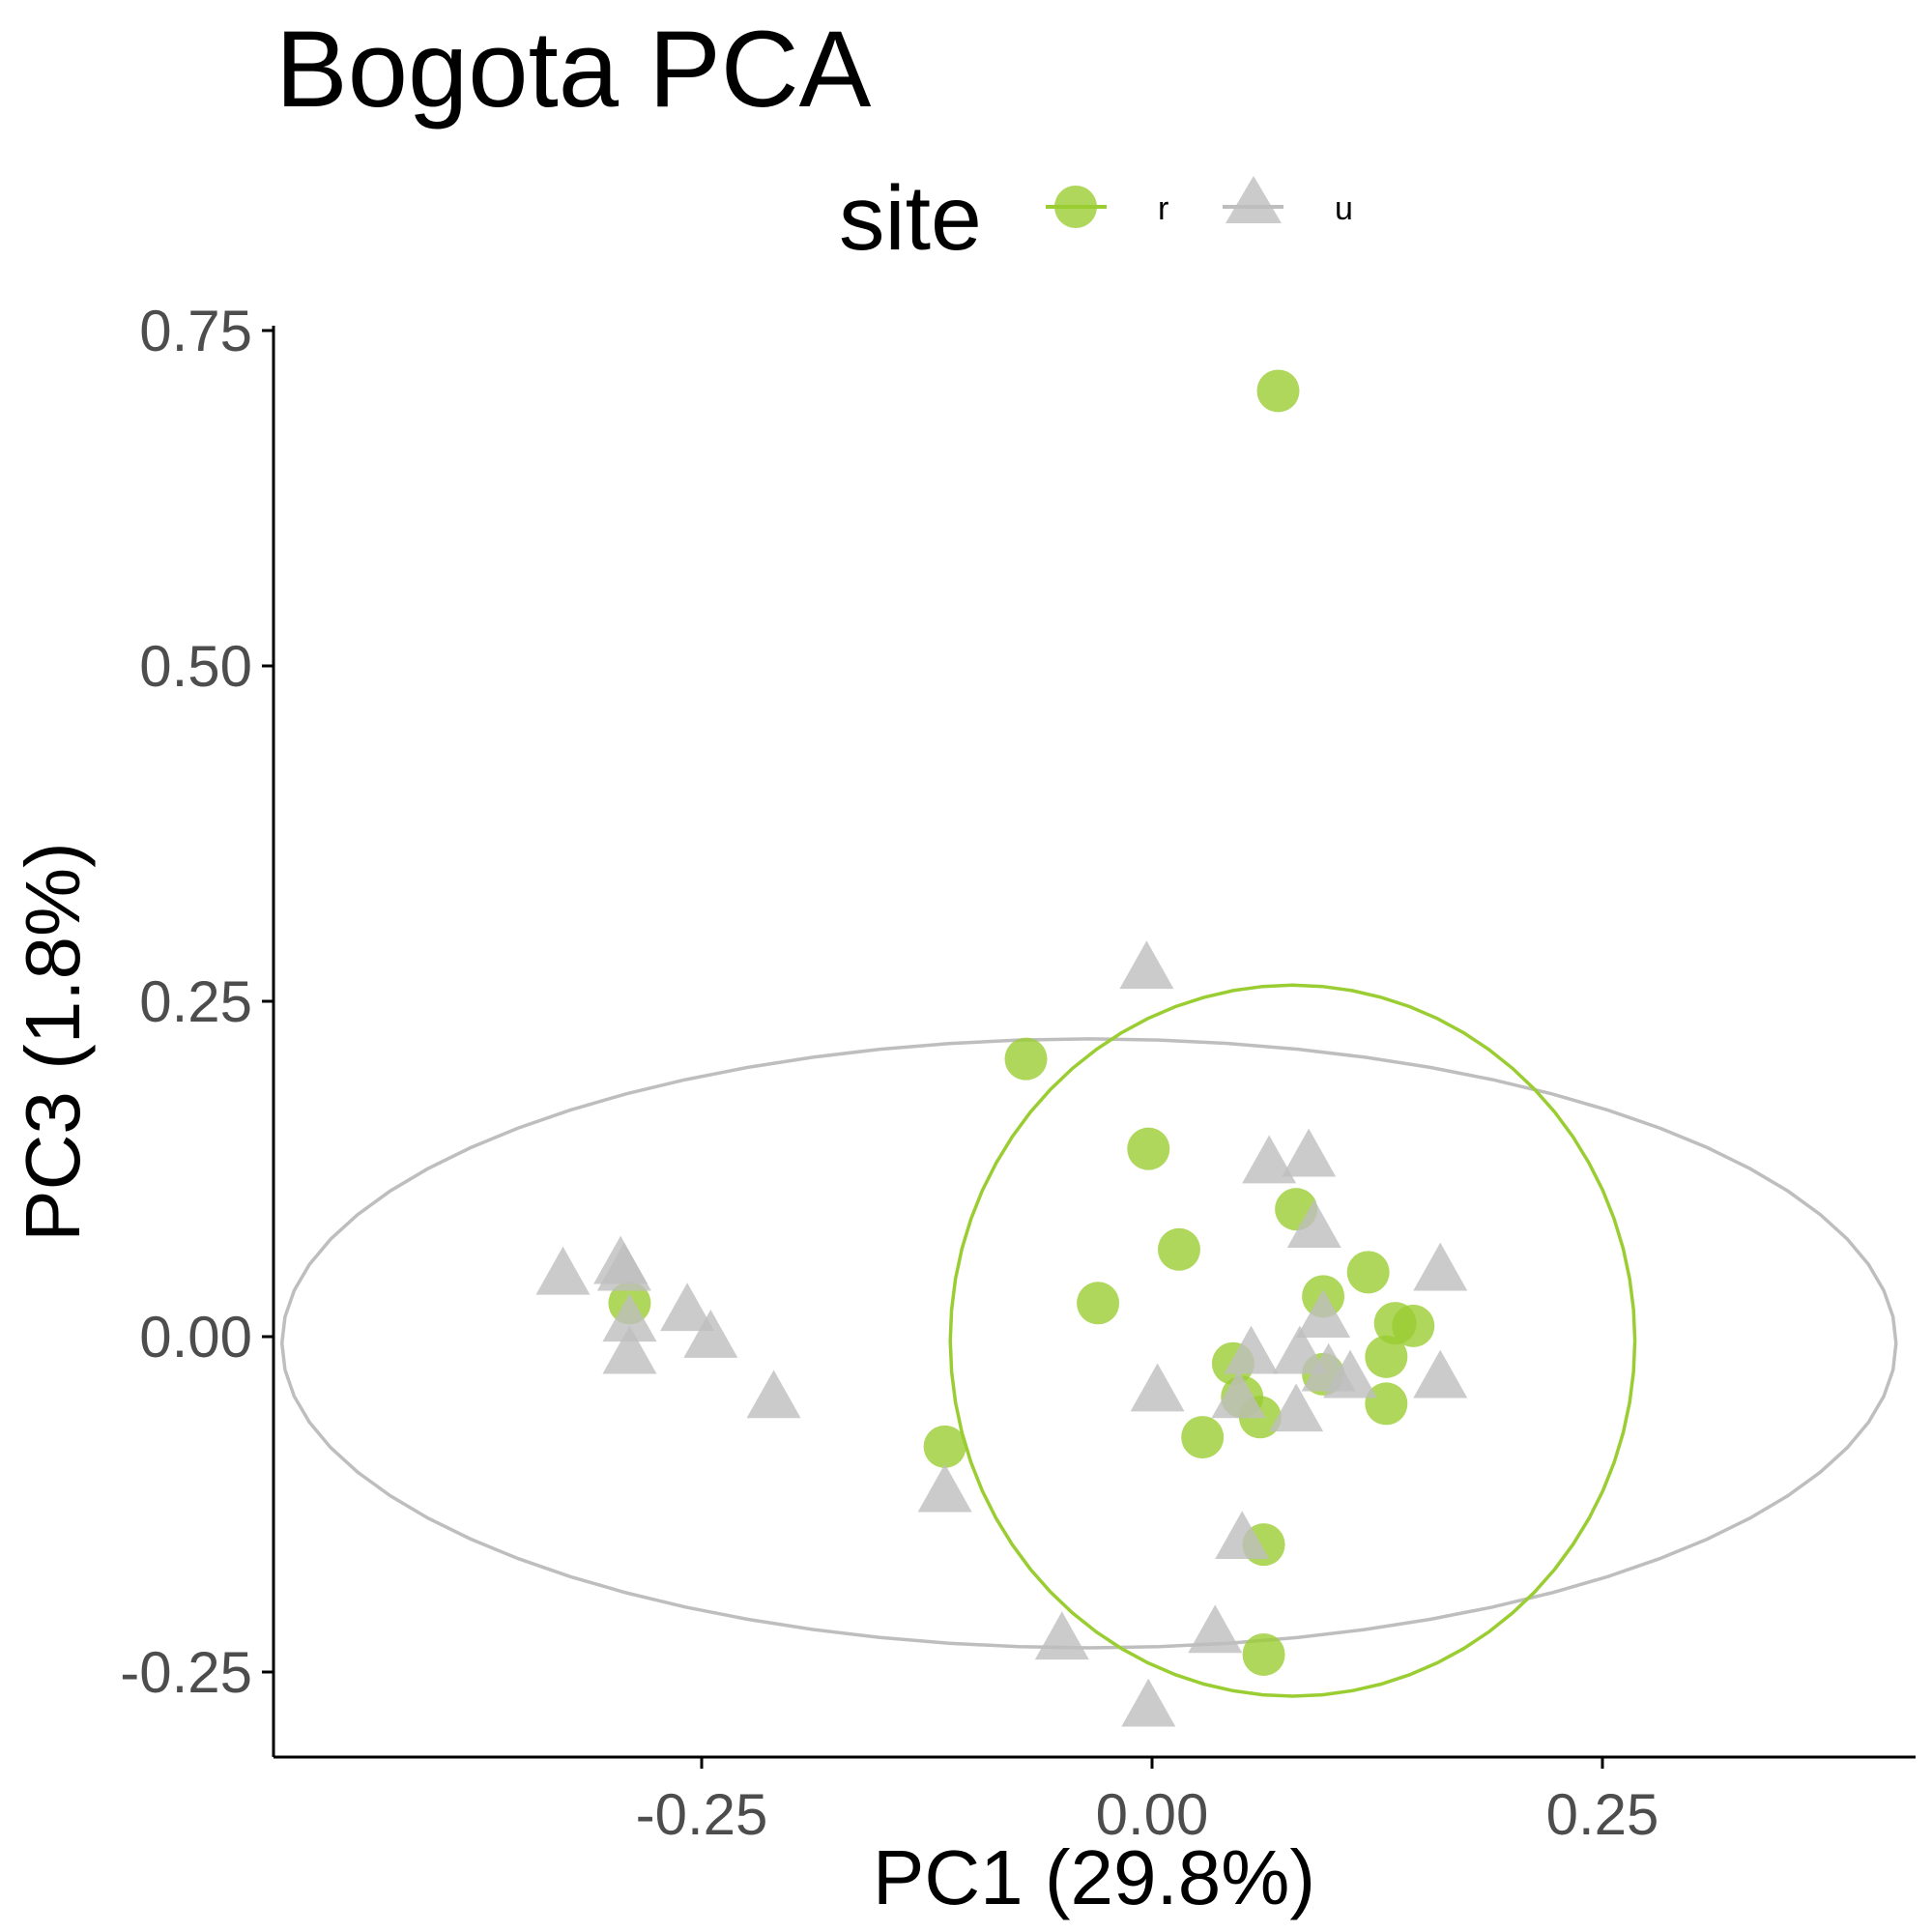 Image resolution: width=1932 pixels, height=1932 pixels. Describe the element at coordinates (1163, 208) in the screenshot. I see `legend-label-r: r` at that location.